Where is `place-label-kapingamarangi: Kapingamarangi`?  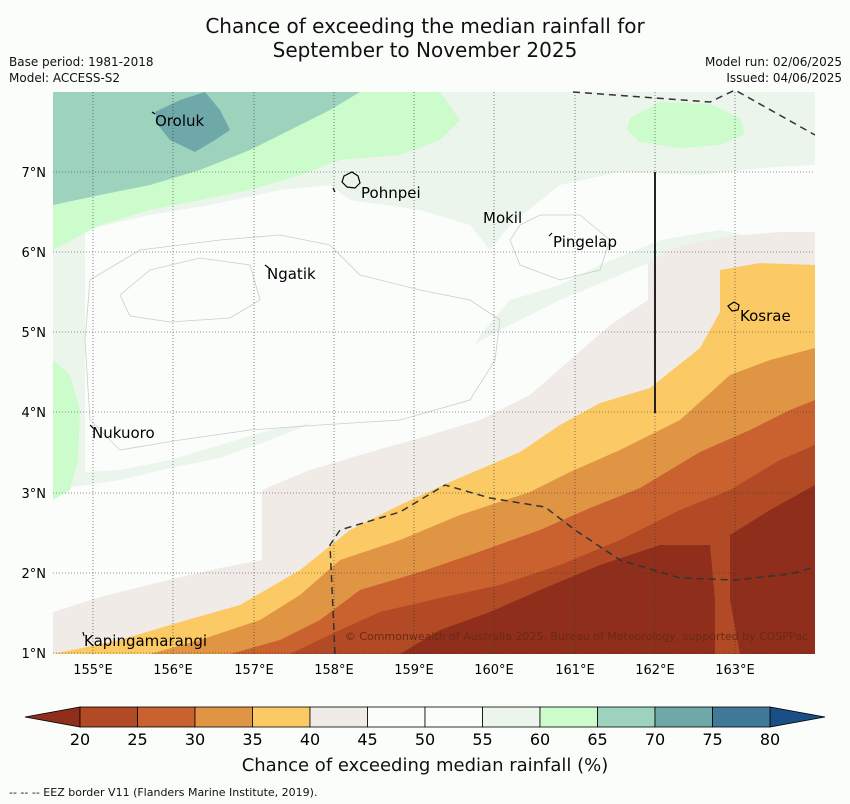 place-label-kapingamarangi: Kapingamarangi is located at coordinates (145, 641).